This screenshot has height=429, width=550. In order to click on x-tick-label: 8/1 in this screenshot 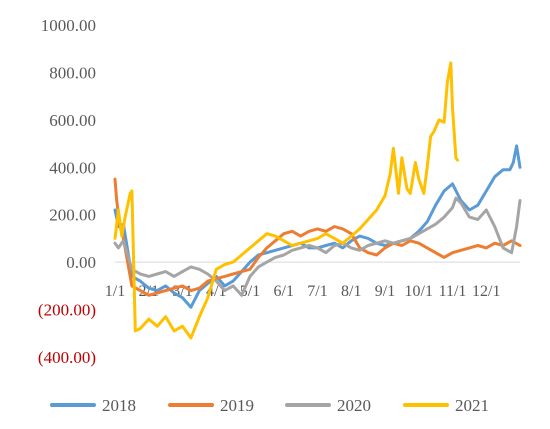, I will do `click(351, 291)`.